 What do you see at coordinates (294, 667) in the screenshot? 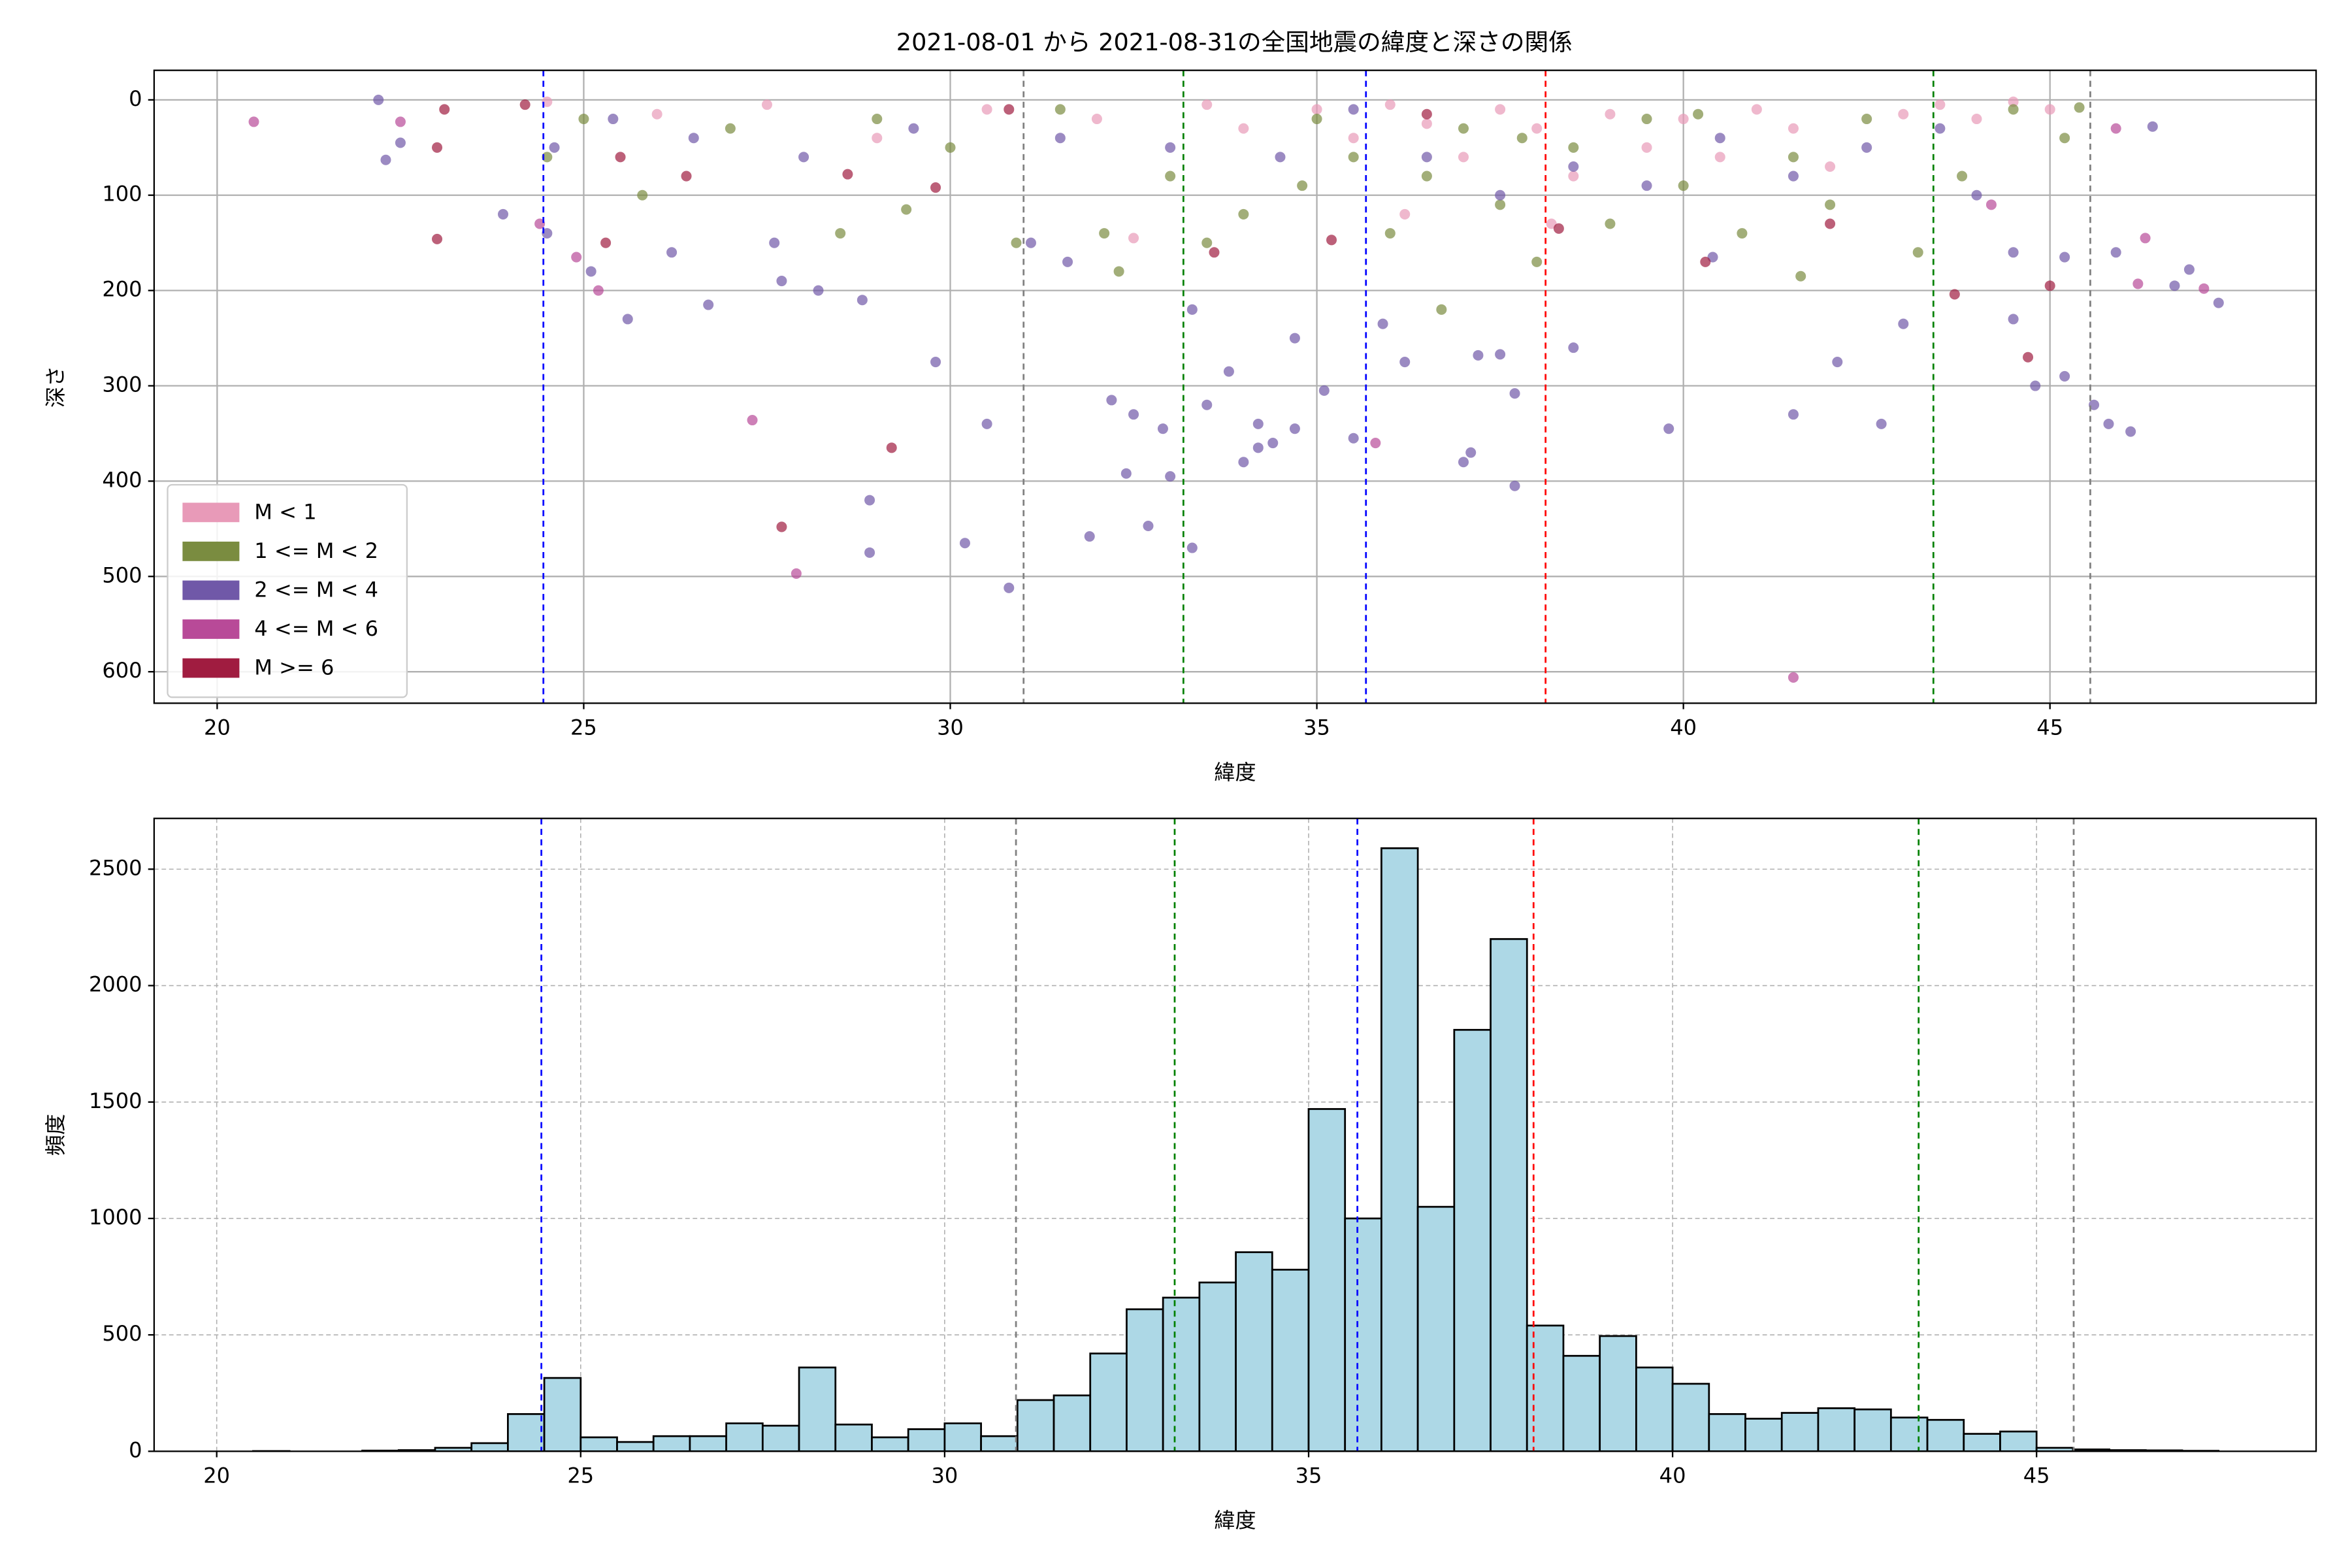
I see `legend-label: M >= 6` at bounding box center [294, 667].